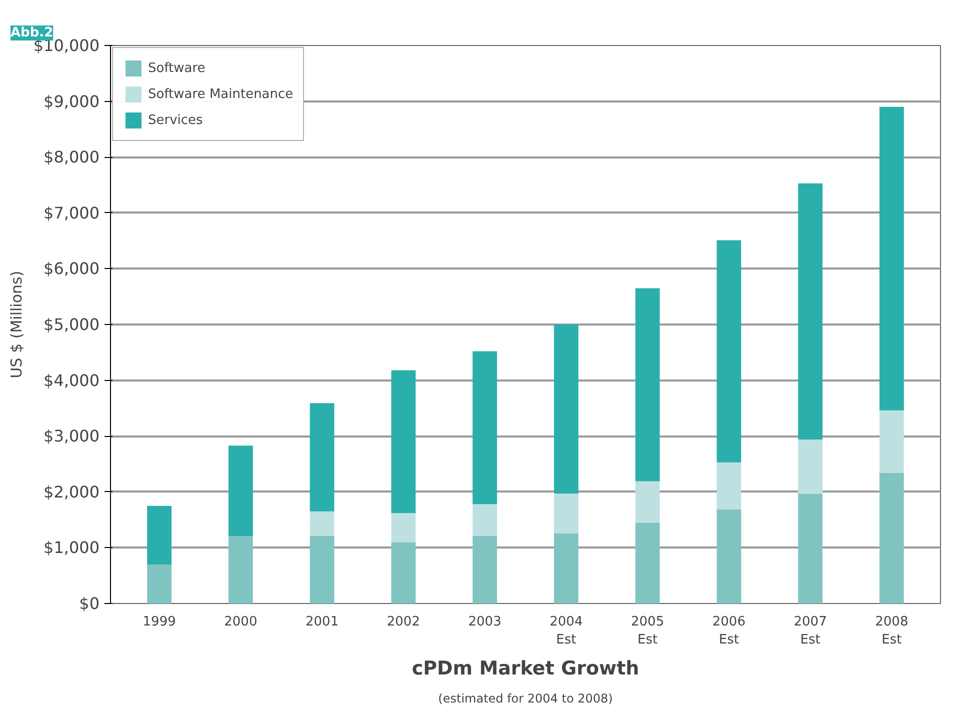 Image resolution: width=964 pixels, height=715 pixels. I want to click on text: (estimated for 2004 to 2008), so click(525, 699).